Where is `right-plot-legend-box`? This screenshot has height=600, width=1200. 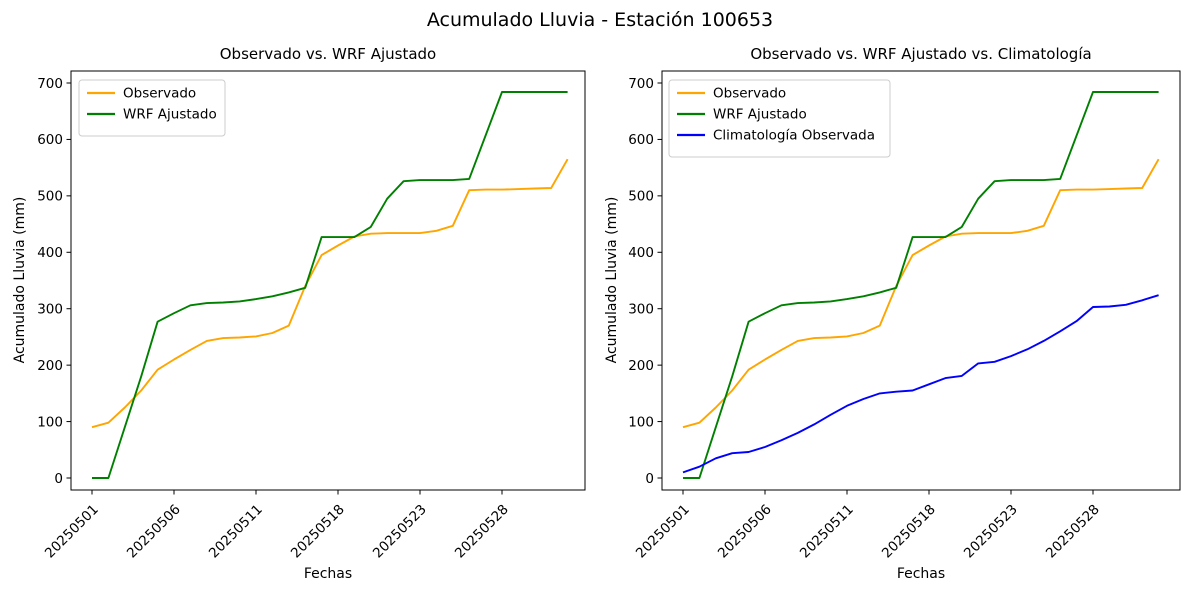 right-plot-legend-box is located at coordinates (779, 118).